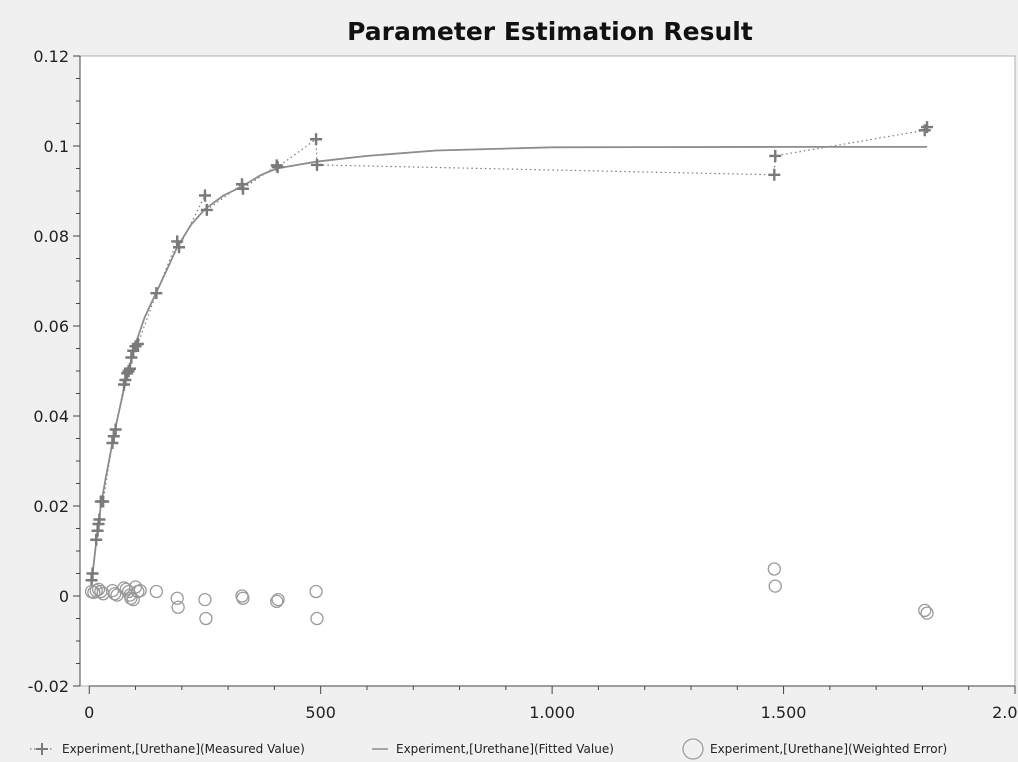 The width and height of the screenshot is (1018, 762). What do you see at coordinates (784, 712) in the screenshot?
I see `x-tick-label: 1.500` at bounding box center [784, 712].